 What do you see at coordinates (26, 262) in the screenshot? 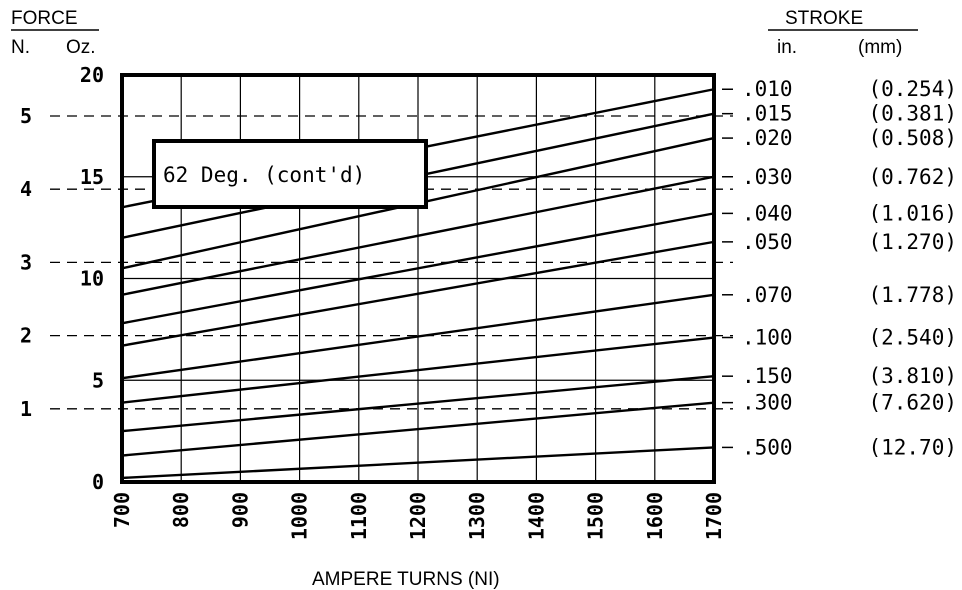
I see `newton-tick-label: 3` at bounding box center [26, 262].